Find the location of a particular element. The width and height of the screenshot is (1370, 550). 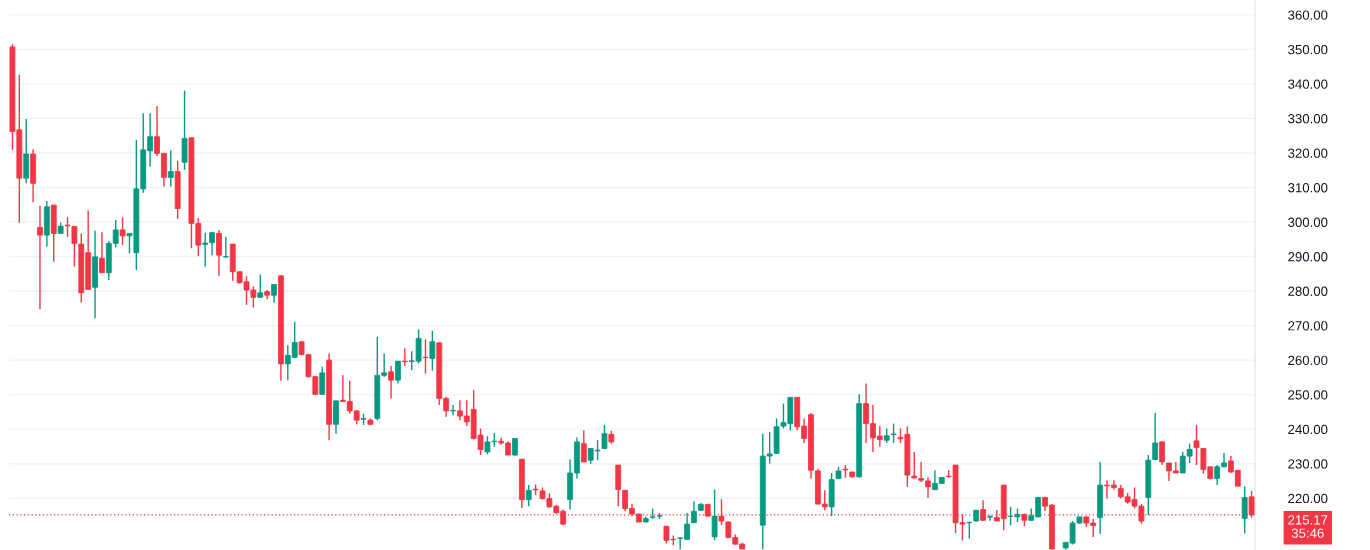

y-tick-label: 340.00 is located at coordinates (1308, 84).